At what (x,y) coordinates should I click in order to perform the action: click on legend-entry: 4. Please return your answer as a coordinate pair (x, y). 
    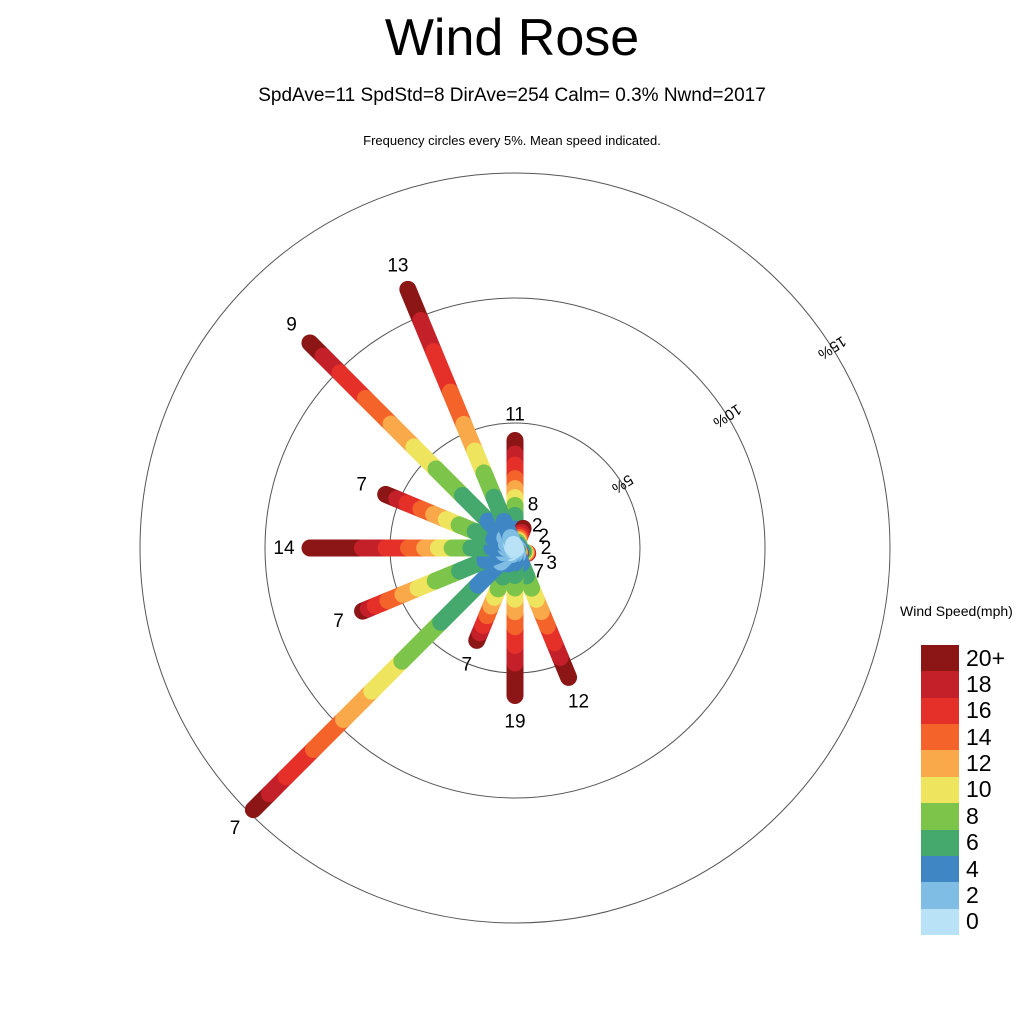
    Looking at the image, I should click on (971, 869).